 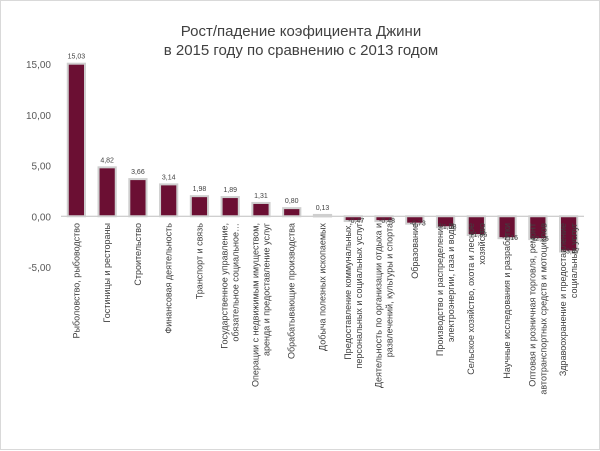 I want to click on category-label-line: Гостиницы и рестораны, so click(x=107, y=273).